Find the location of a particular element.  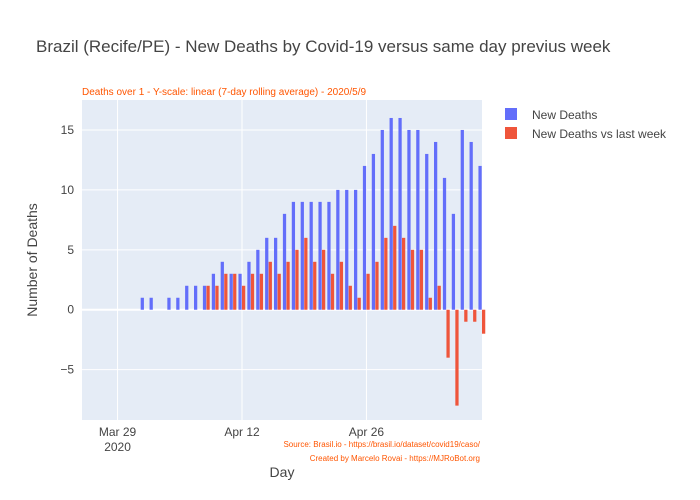

y-tick-label: 15 is located at coordinates (68, 130).